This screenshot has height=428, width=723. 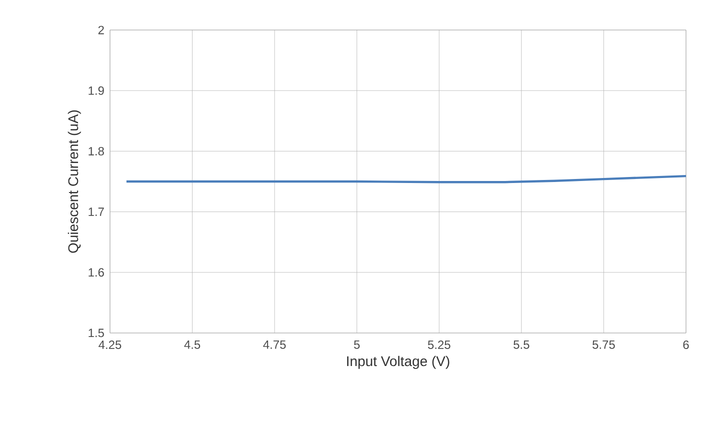 What do you see at coordinates (274, 344) in the screenshot?
I see `x-tick-label: 4.75` at bounding box center [274, 344].